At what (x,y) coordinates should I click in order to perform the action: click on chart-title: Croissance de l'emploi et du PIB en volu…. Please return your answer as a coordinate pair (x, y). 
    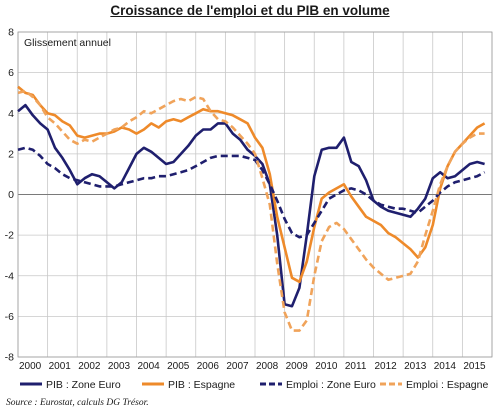
    Looking at the image, I should click on (250, 10).